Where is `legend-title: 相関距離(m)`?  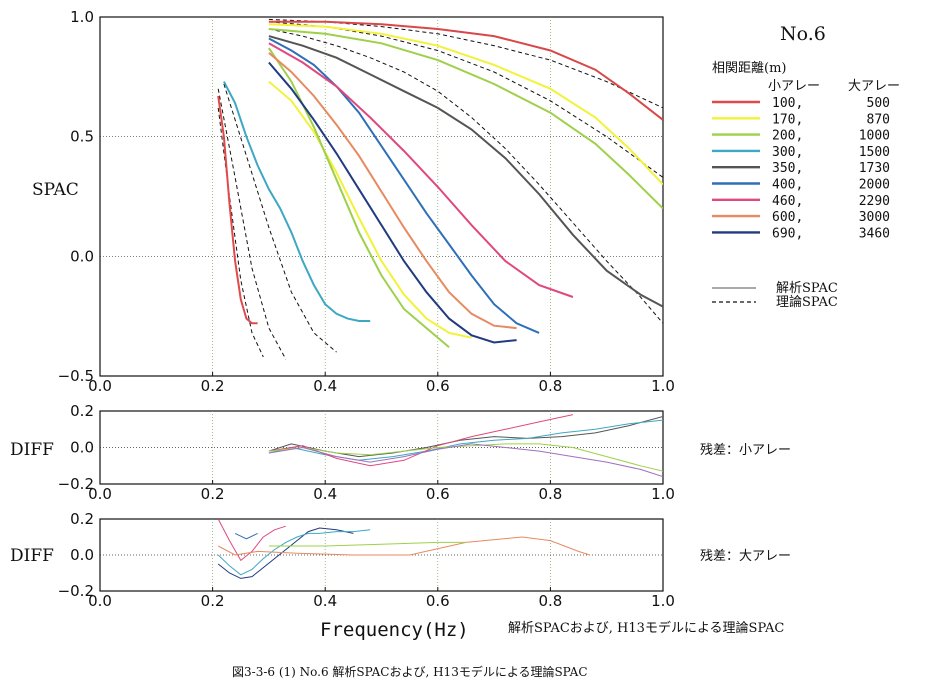
legend-title: 相関距離(m) is located at coordinates (749, 68).